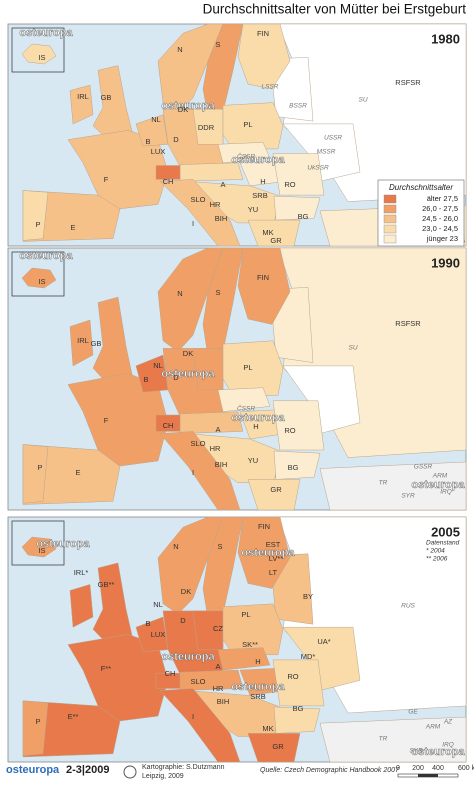 The image size is (474, 786). I want to click on scale-label: 0, so click(398, 768).